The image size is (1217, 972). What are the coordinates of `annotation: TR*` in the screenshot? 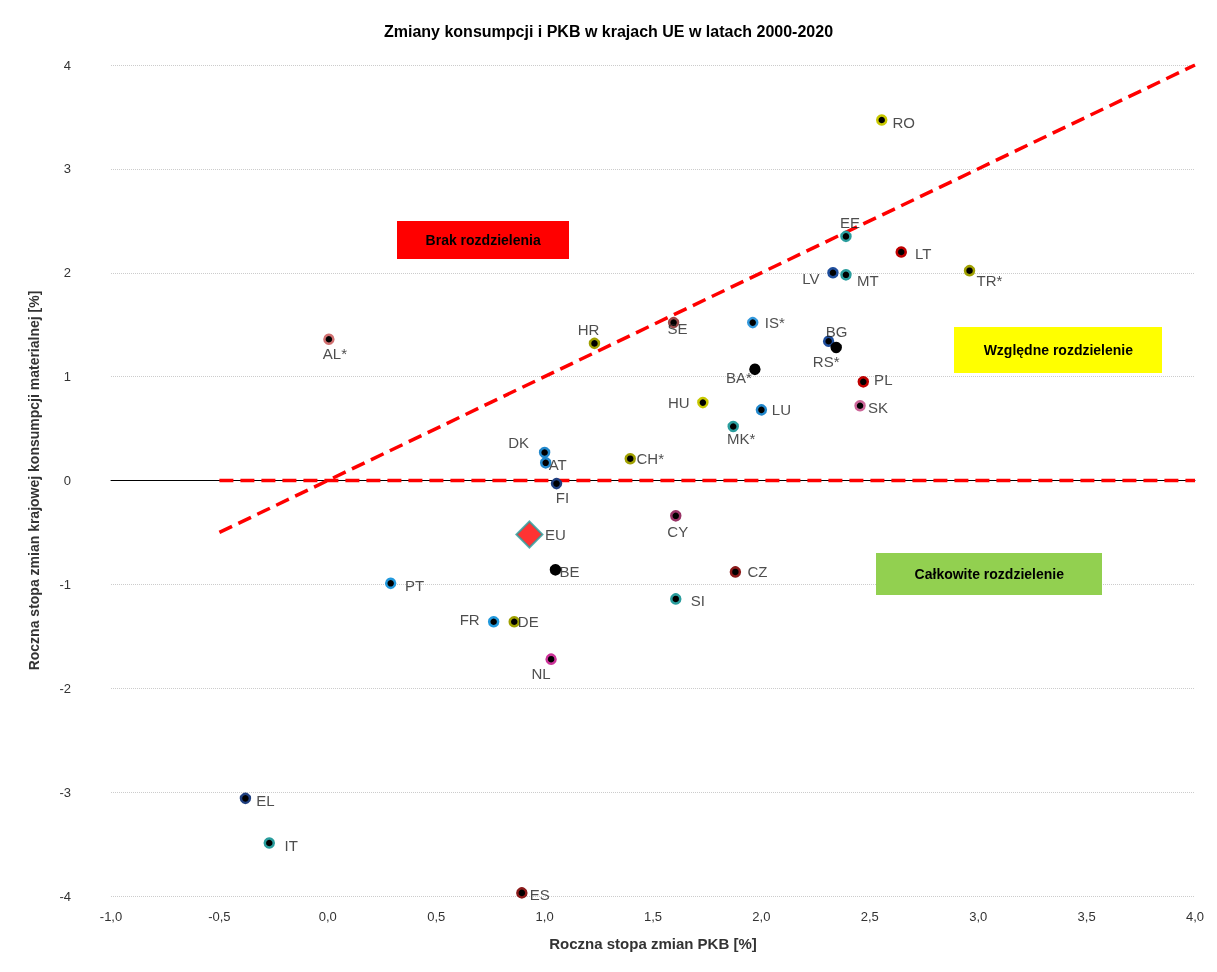 It's located at (989, 281).